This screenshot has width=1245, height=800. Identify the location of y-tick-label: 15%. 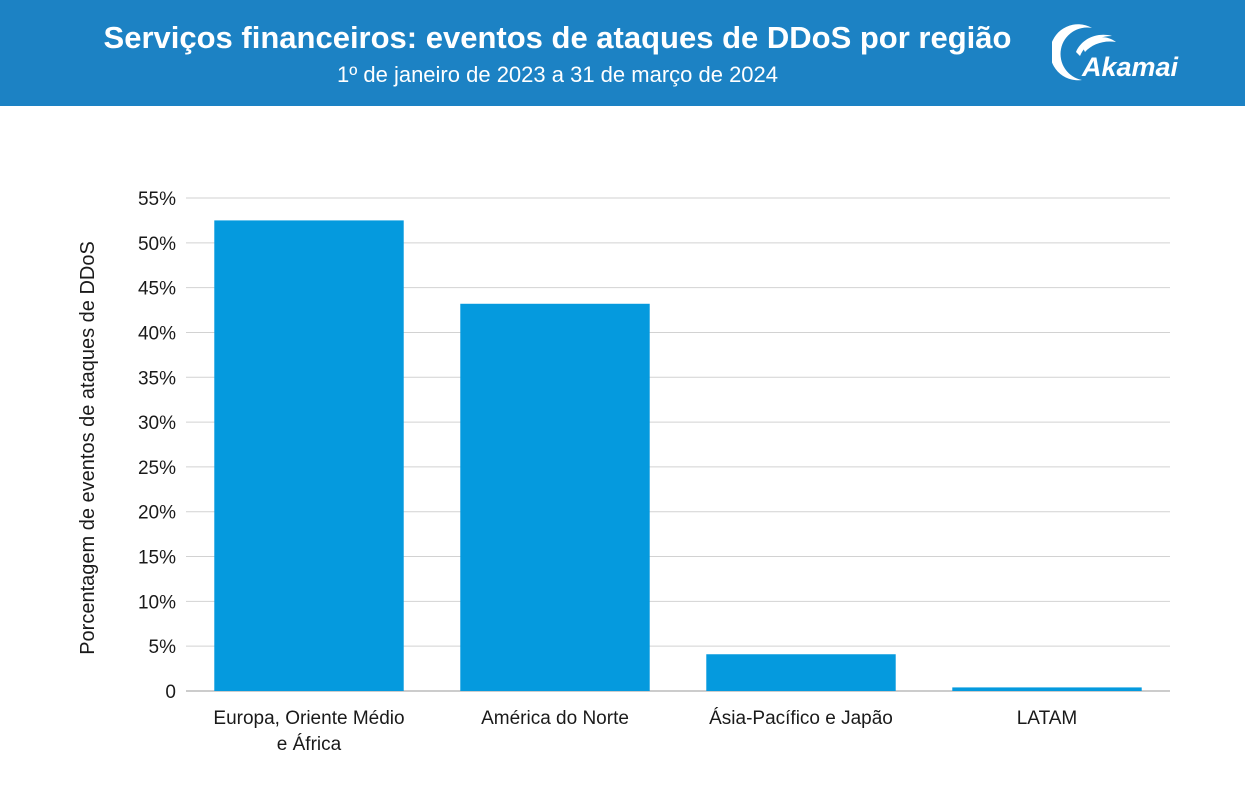
(157, 558).